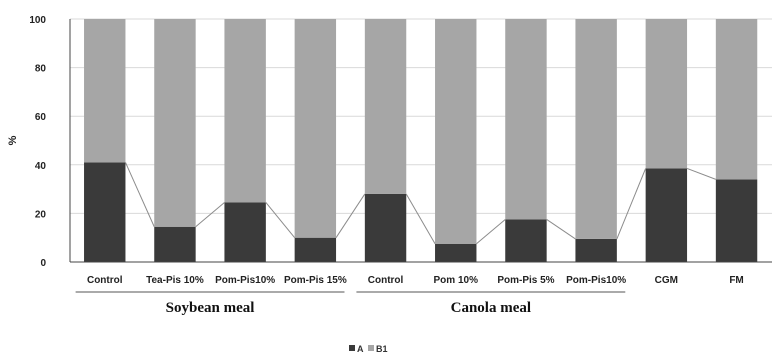 The height and width of the screenshot is (358, 776). What do you see at coordinates (360, 349) in the screenshot?
I see `legend-label: A` at bounding box center [360, 349].